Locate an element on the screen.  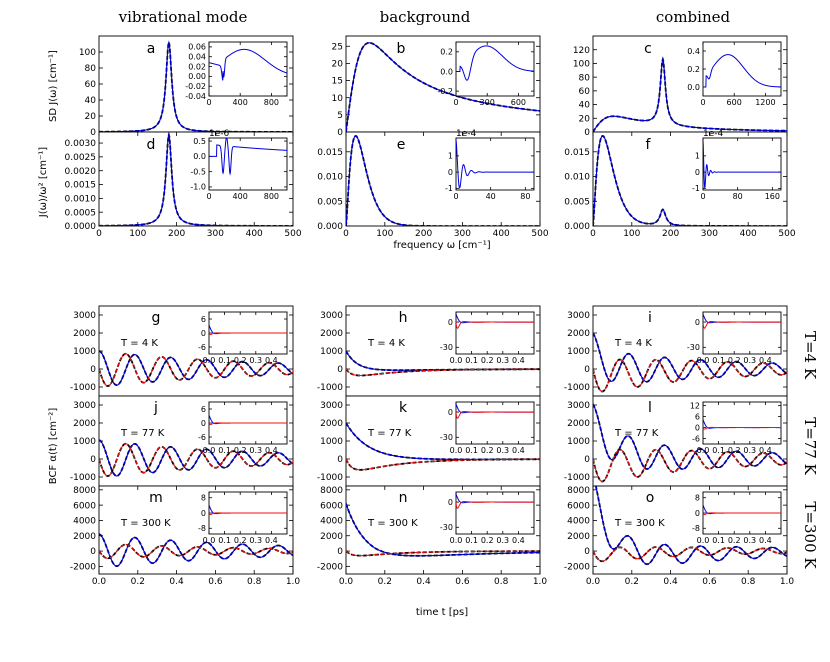
inset-o-ytick-label: 0 is located at coordinates (697, 513).